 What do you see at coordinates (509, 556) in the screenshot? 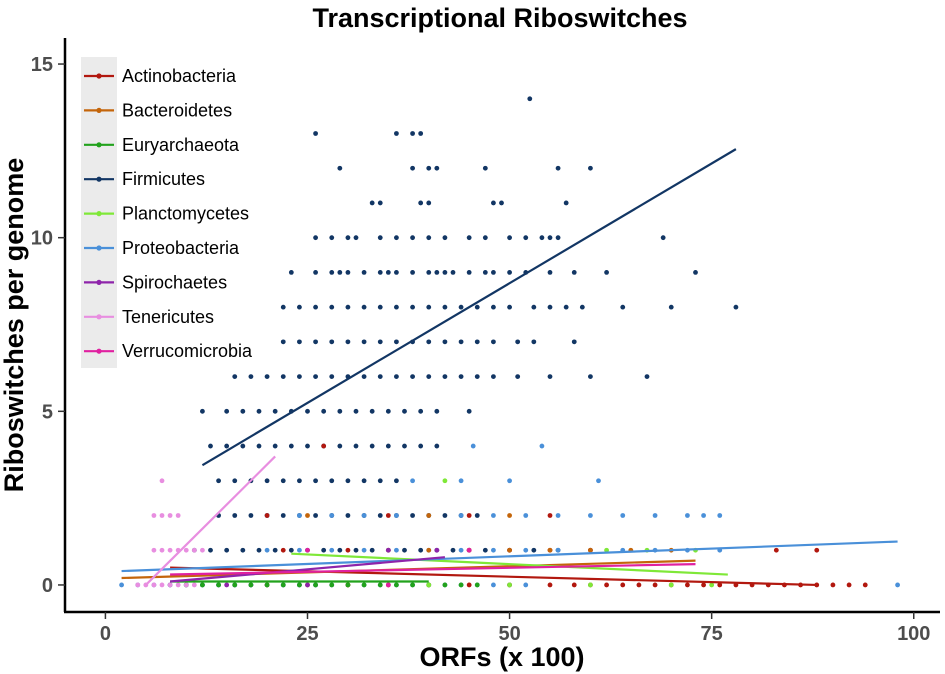
I see `trend-line` at bounding box center [509, 556].